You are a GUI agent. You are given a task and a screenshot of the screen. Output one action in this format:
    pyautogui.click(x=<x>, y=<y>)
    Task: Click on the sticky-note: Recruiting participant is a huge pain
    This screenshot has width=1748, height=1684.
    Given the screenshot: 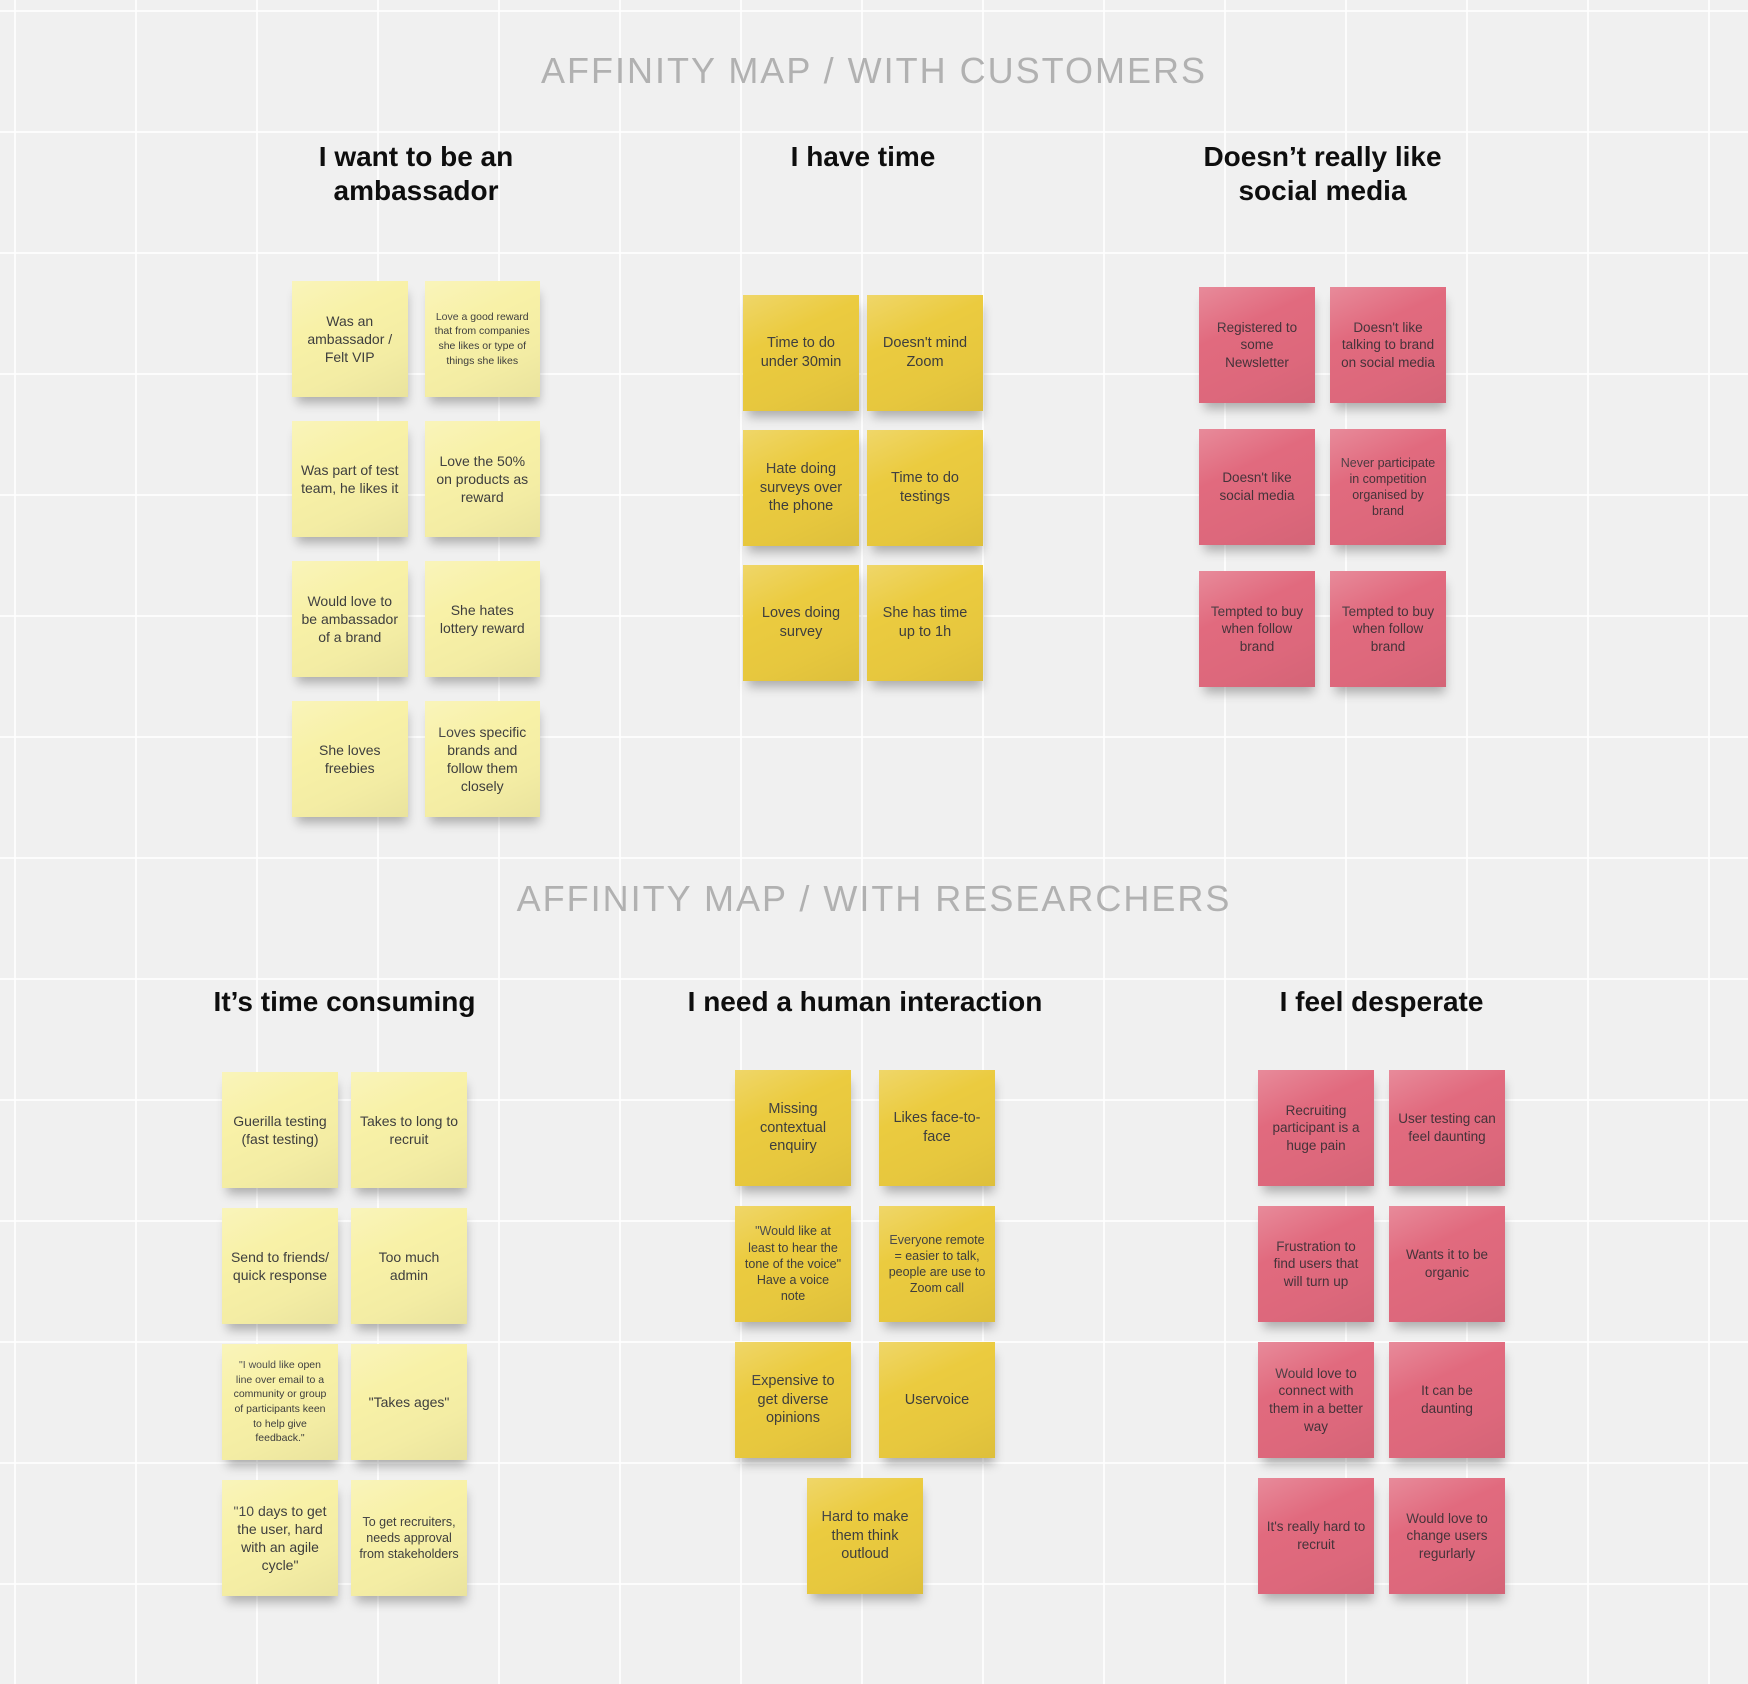 What is the action you would take?
    pyautogui.click(x=1316, y=1128)
    